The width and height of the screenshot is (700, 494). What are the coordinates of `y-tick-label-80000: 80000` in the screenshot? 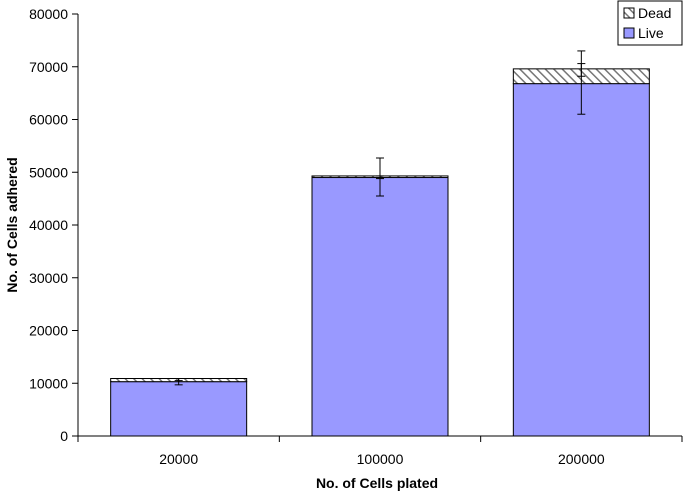 It's located at (48, 14).